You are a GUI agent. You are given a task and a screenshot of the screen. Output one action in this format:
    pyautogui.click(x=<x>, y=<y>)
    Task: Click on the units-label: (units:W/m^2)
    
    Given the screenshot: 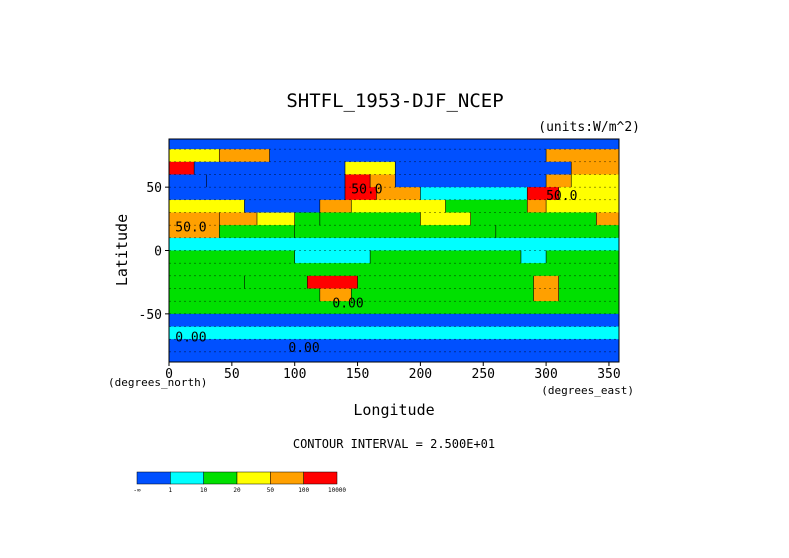 What is the action you would take?
    pyautogui.click(x=589, y=127)
    